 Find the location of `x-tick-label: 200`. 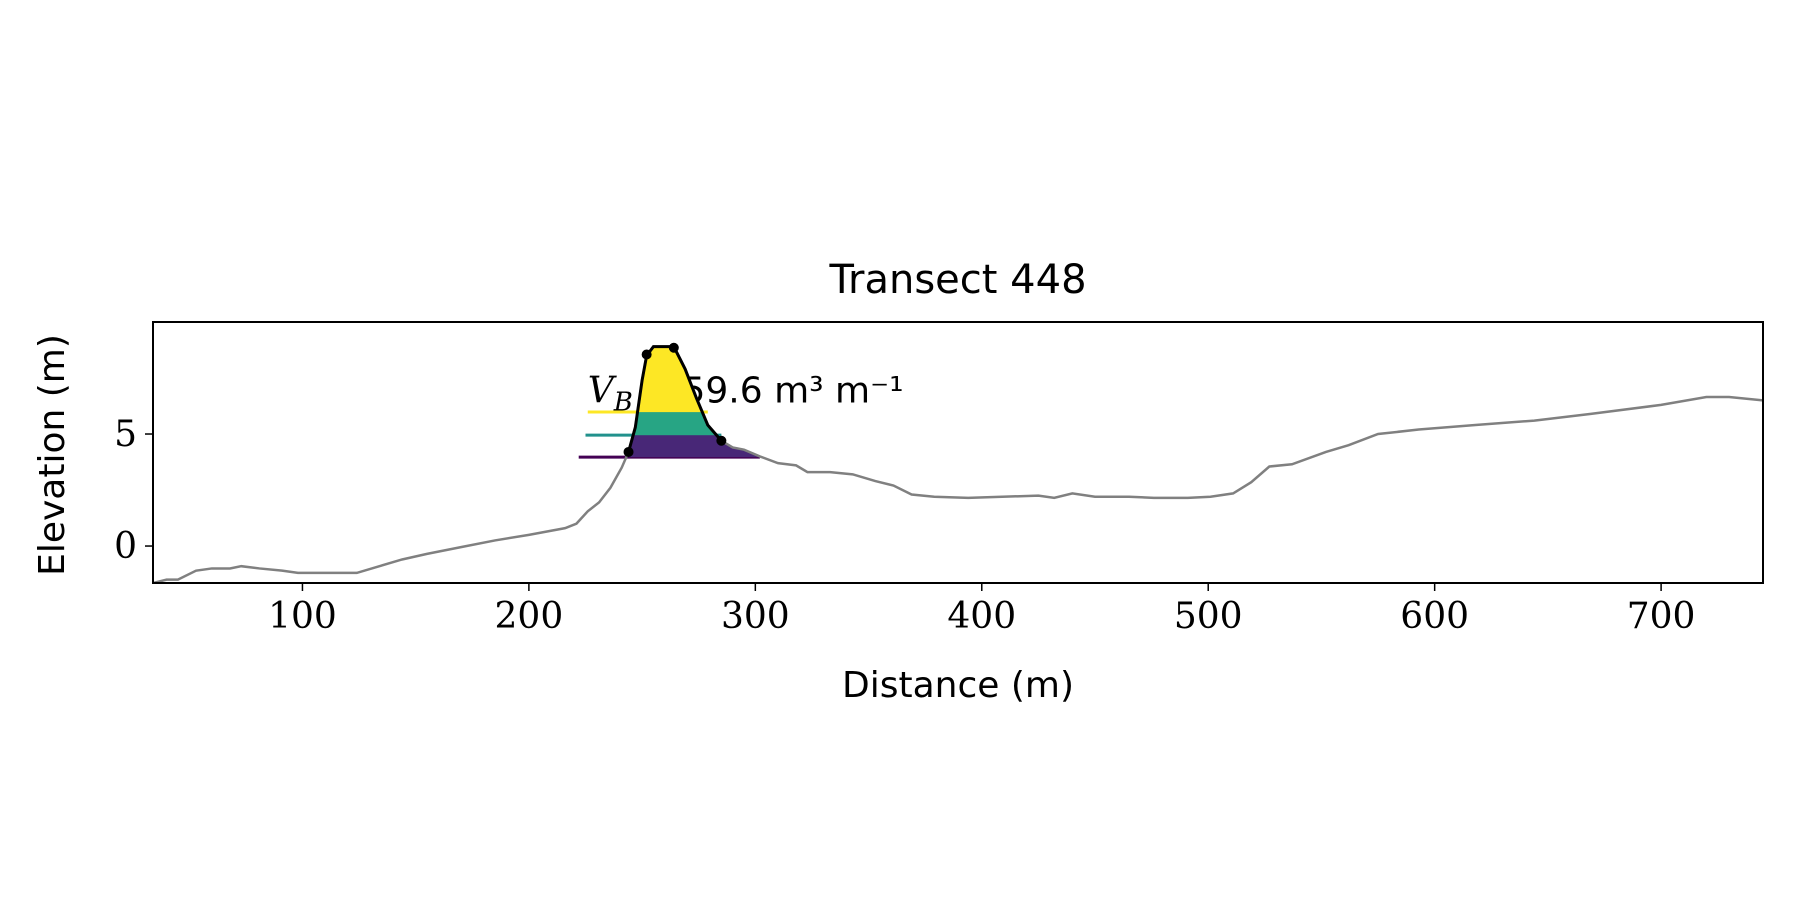

x-tick-label: 200 is located at coordinates (529, 616).